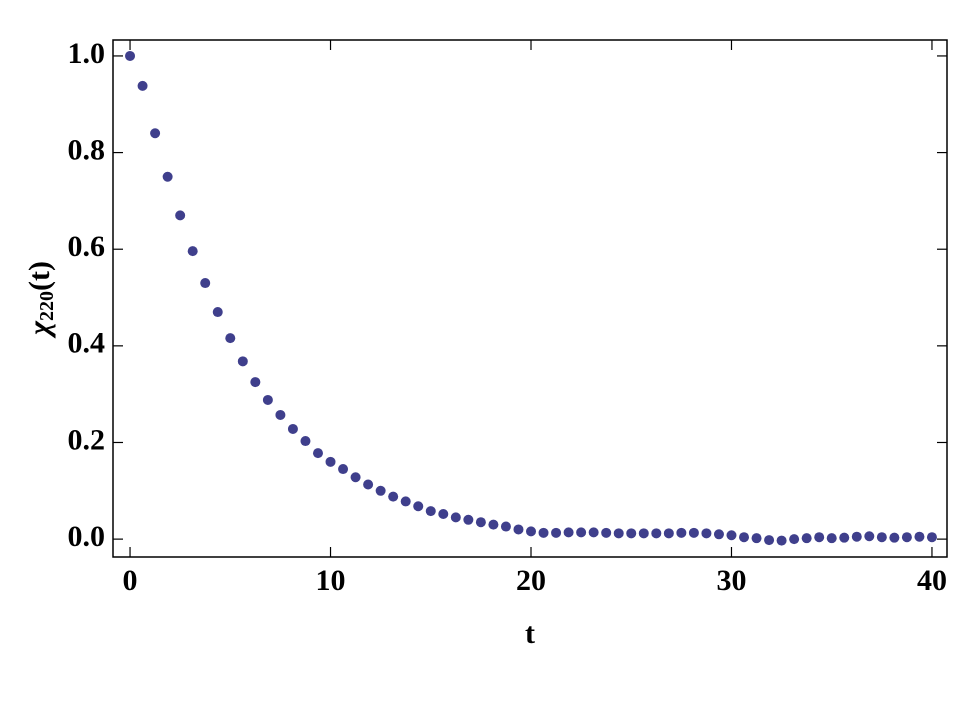  What do you see at coordinates (130, 580) in the screenshot?
I see `x-tick-label: 0` at bounding box center [130, 580].